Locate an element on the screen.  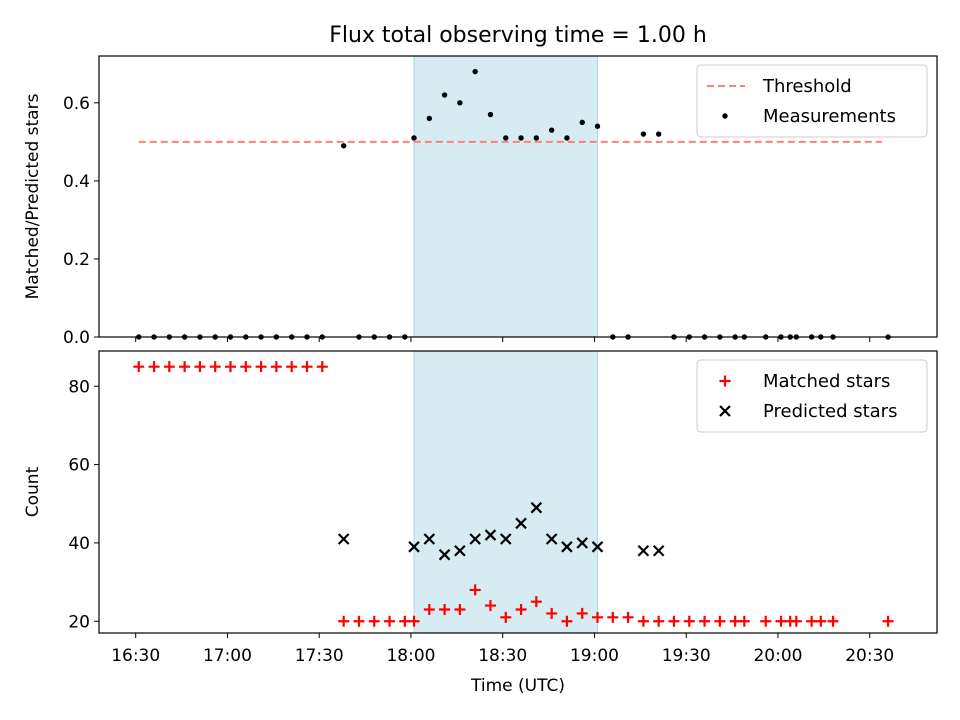
figure-title: Flux total observing time = 1.00 h is located at coordinates (518, 35).